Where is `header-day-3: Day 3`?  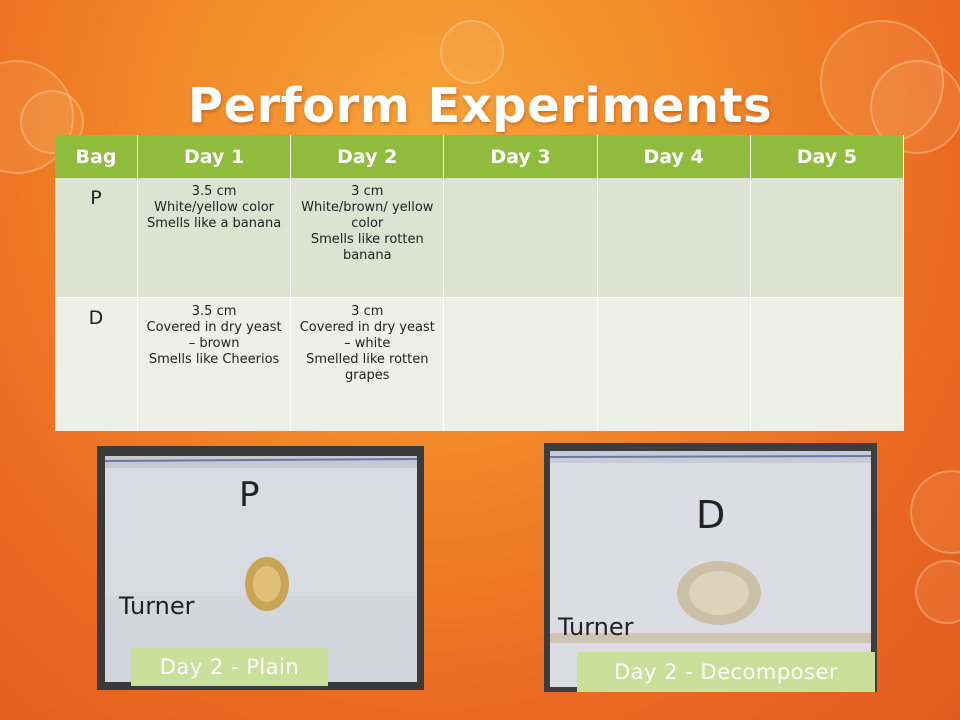
header-day-3: Day 3 is located at coordinates (520, 156).